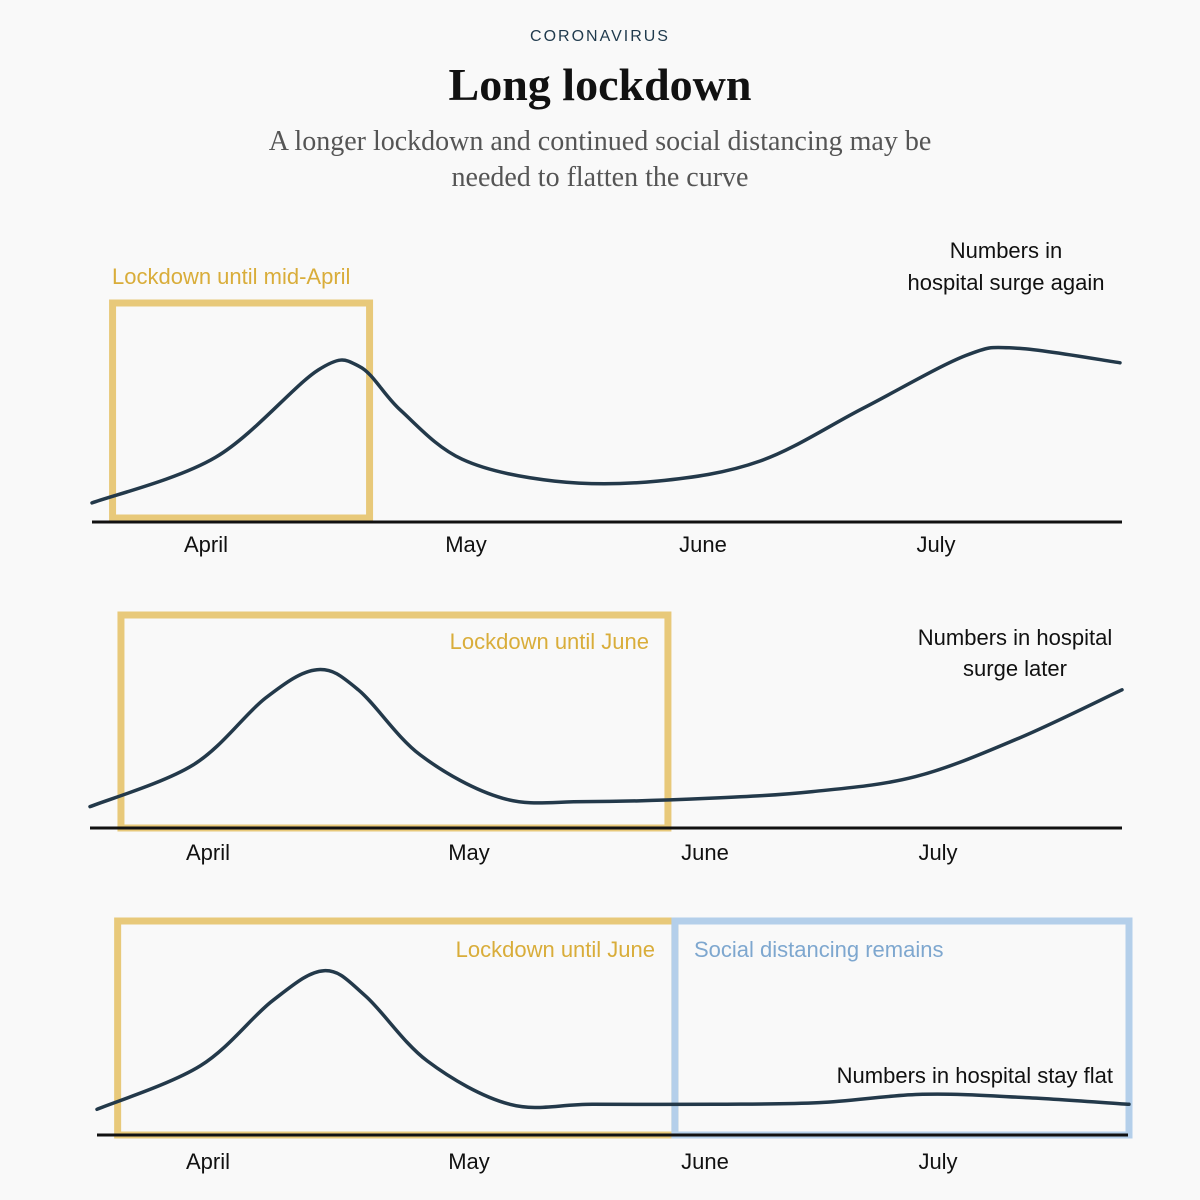 The height and width of the screenshot is (1200, 1200). I want to click on annotation-line-1-2: hospital surge again, so click(1006, 282).